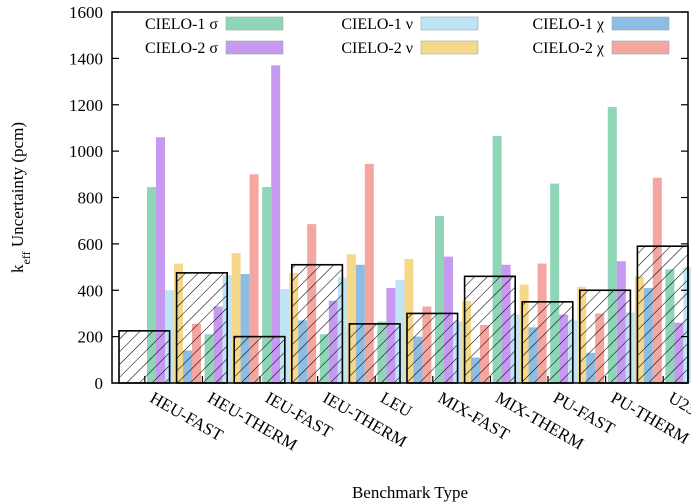  What do you see at coordinates (86, 105) in the screenshot?
I see `y-tick-label: 1200` at bounding box center [86, 105].